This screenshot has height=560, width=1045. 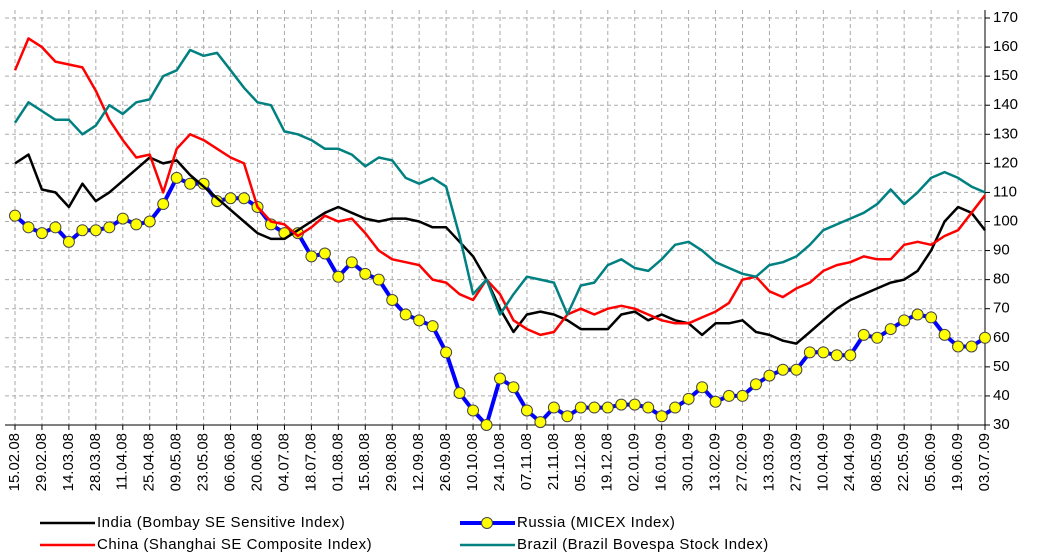 I want to click on y-tick-label: 60, so click(x=1001, y=337).